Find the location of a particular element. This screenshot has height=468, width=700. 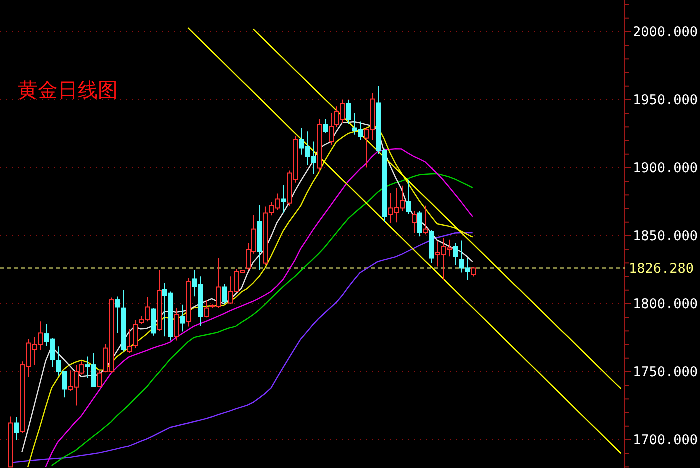

text: 黄金日线图 is located at coordinates (68, 90).